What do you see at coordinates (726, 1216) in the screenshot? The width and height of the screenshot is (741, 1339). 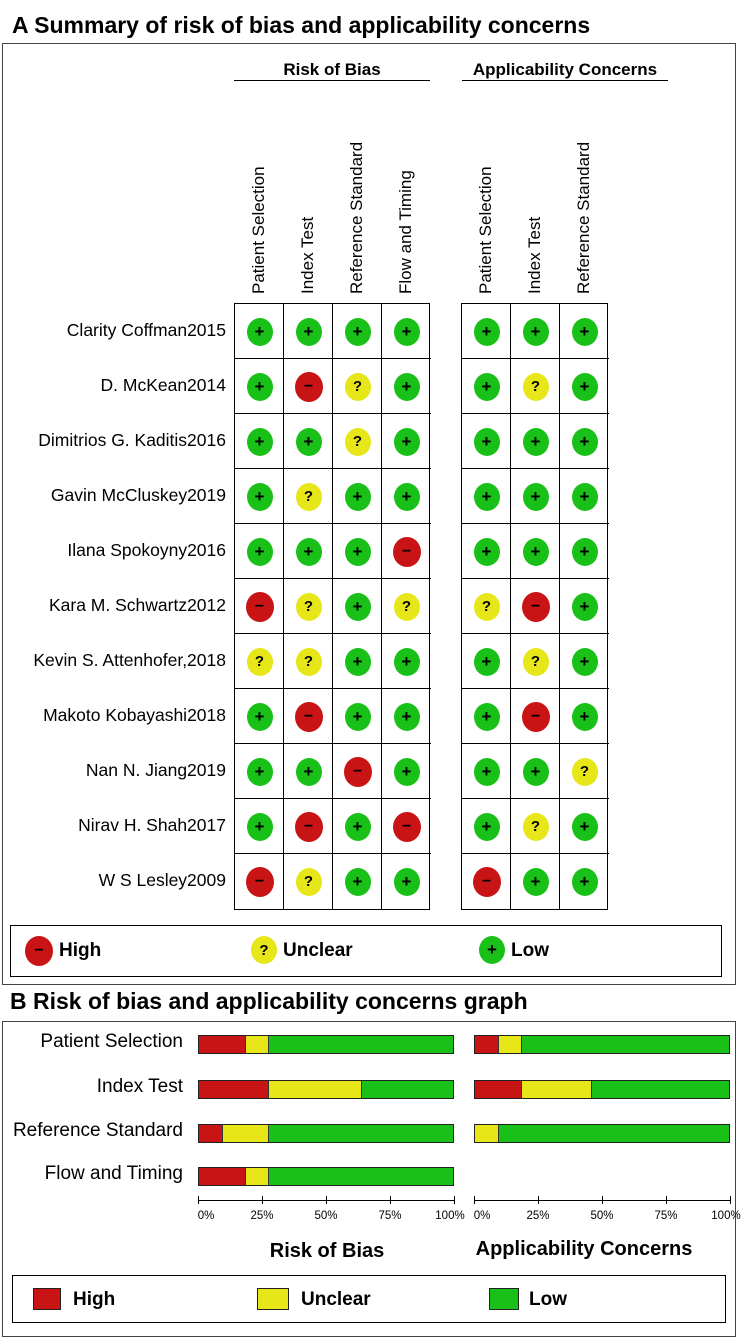 I see `x-tick-label: 100%` at bounding box center [726, 1216].